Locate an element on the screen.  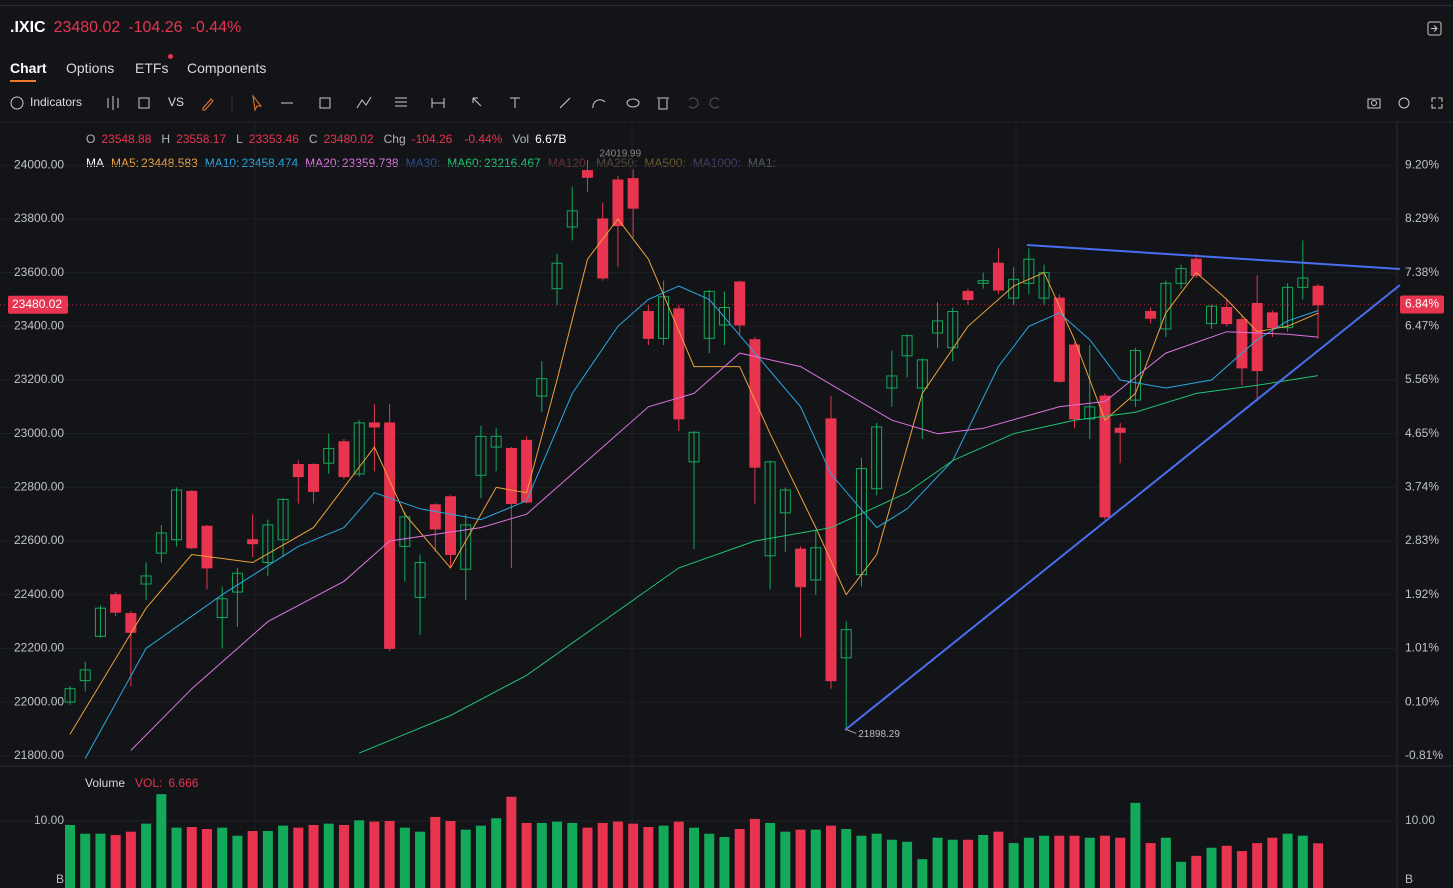
ma-legend-item: MA60: 23216.467 is located at coordinates (493, 163).